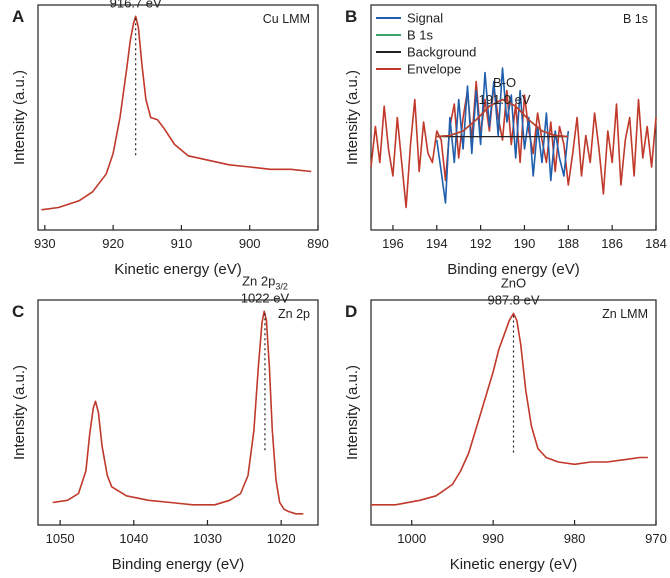 The image size is (670, 578). I want to click on x-tick-label: 1040, so click(133, 538).